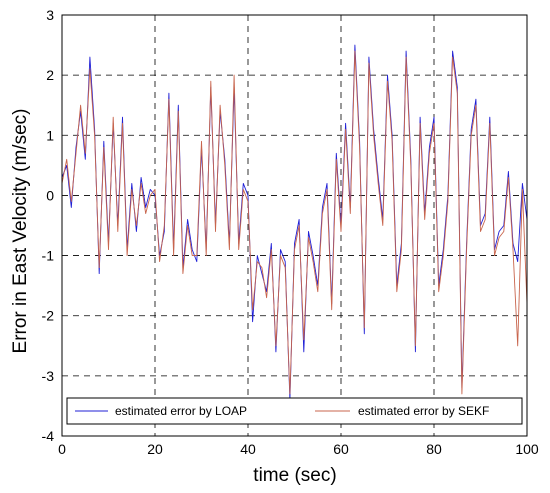  I want to click on legend-box, so click(294, 411).